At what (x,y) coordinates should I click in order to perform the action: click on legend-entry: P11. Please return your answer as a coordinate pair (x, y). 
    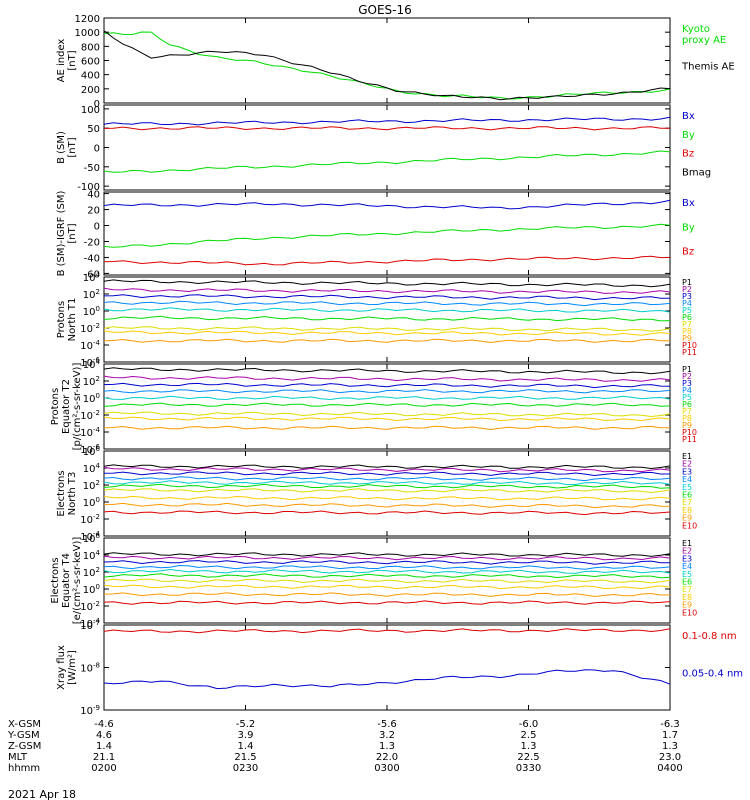
    Looking at the image, I should click on (689, 439).